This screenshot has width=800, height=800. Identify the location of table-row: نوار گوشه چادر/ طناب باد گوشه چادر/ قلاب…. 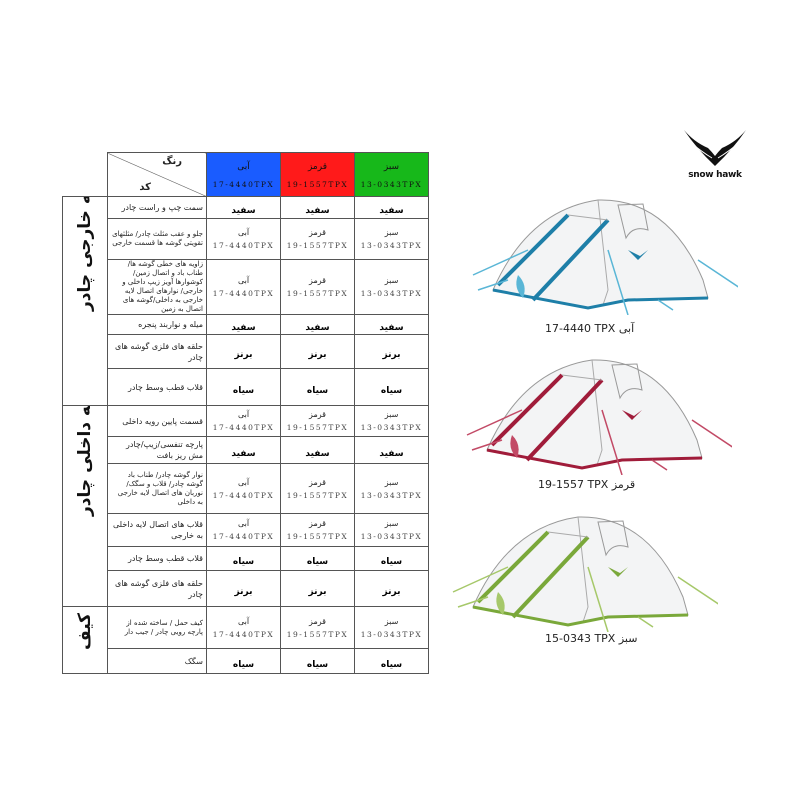
(246, 488).